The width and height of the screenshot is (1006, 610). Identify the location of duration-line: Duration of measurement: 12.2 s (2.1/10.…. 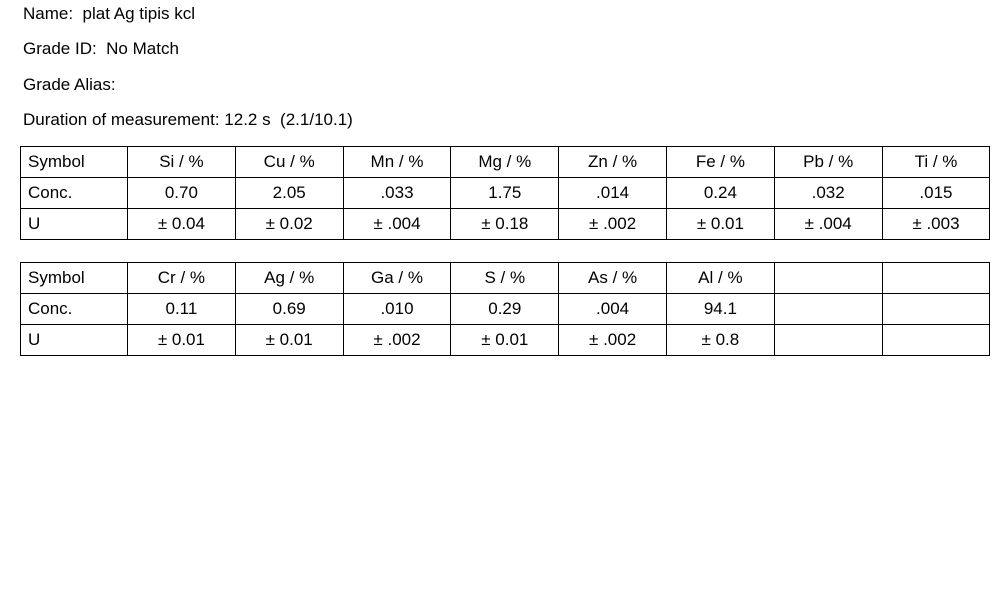
(188, 120).